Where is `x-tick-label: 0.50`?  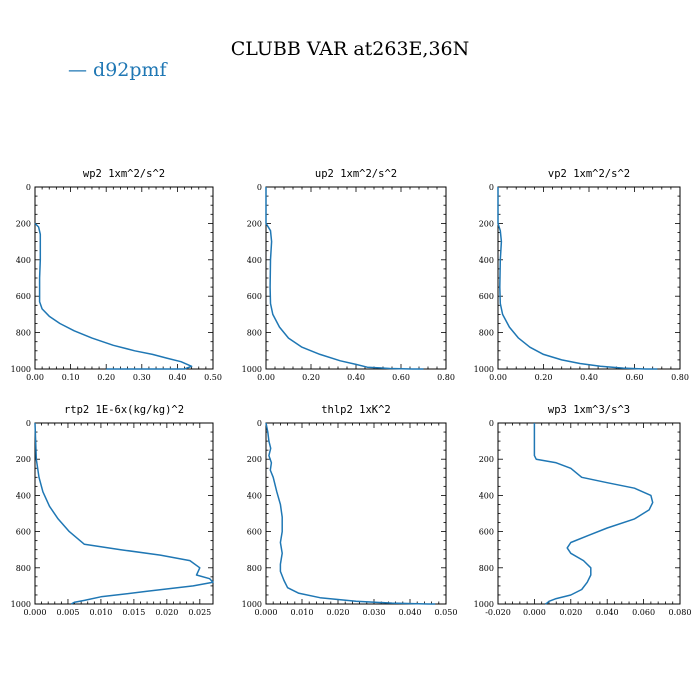 x-tick-label: 0.50 is located at coordinates (213, 377).